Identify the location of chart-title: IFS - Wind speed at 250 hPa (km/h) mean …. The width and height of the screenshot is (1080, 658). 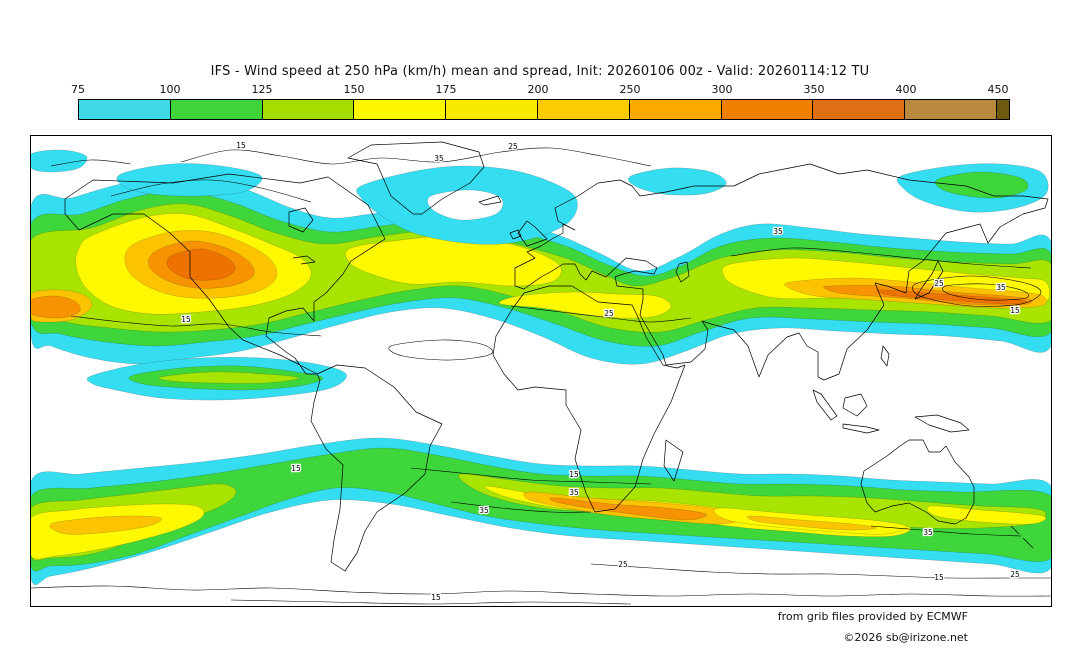
(540, 71).